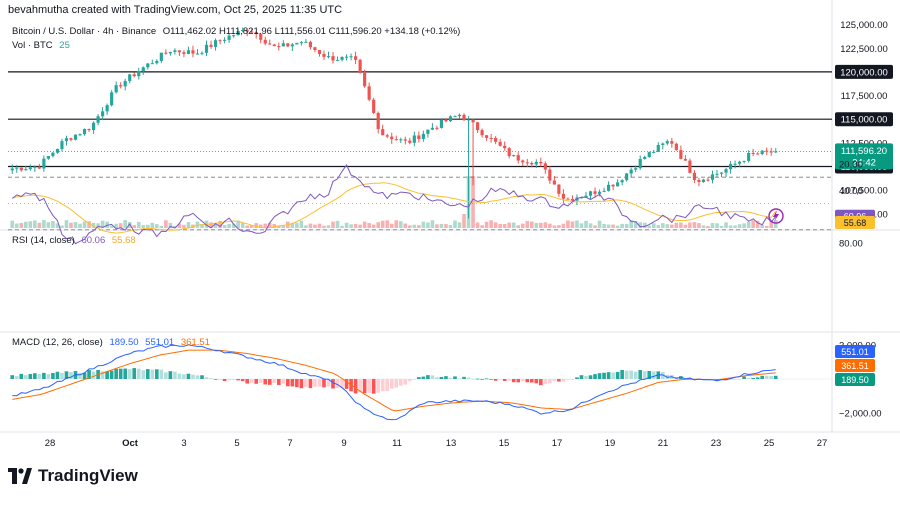  I want to click on tradingview-logo: TradingView, so click(73, 476).